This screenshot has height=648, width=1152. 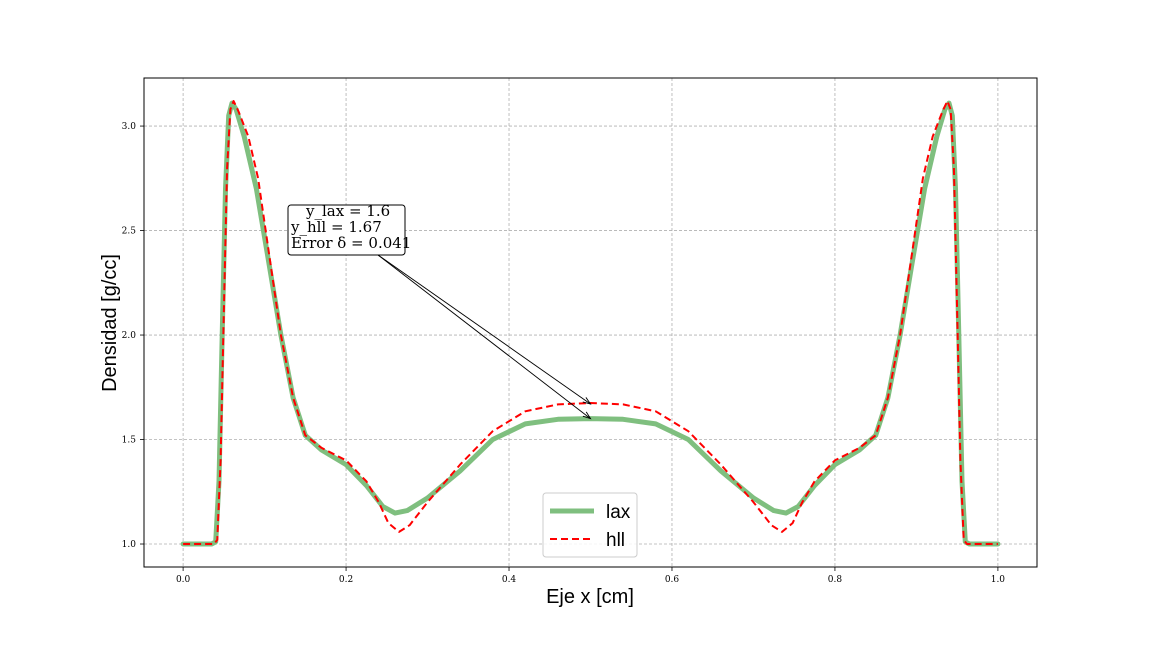 I want to click on x-tick-label: 0.6, so click(x=672, y=580).